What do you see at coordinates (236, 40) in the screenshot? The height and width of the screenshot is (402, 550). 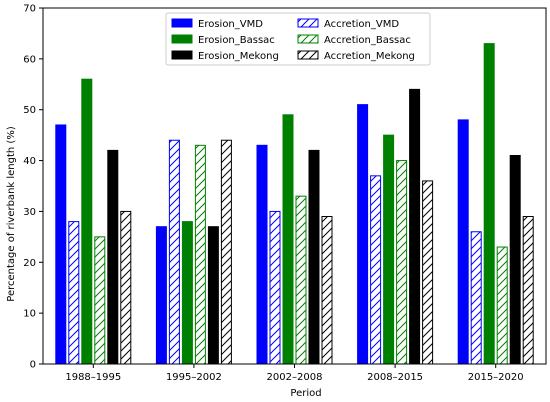 I see `legend-label-erosion_bassac: Erosion_Bassac` at bounding box center [236, 40].